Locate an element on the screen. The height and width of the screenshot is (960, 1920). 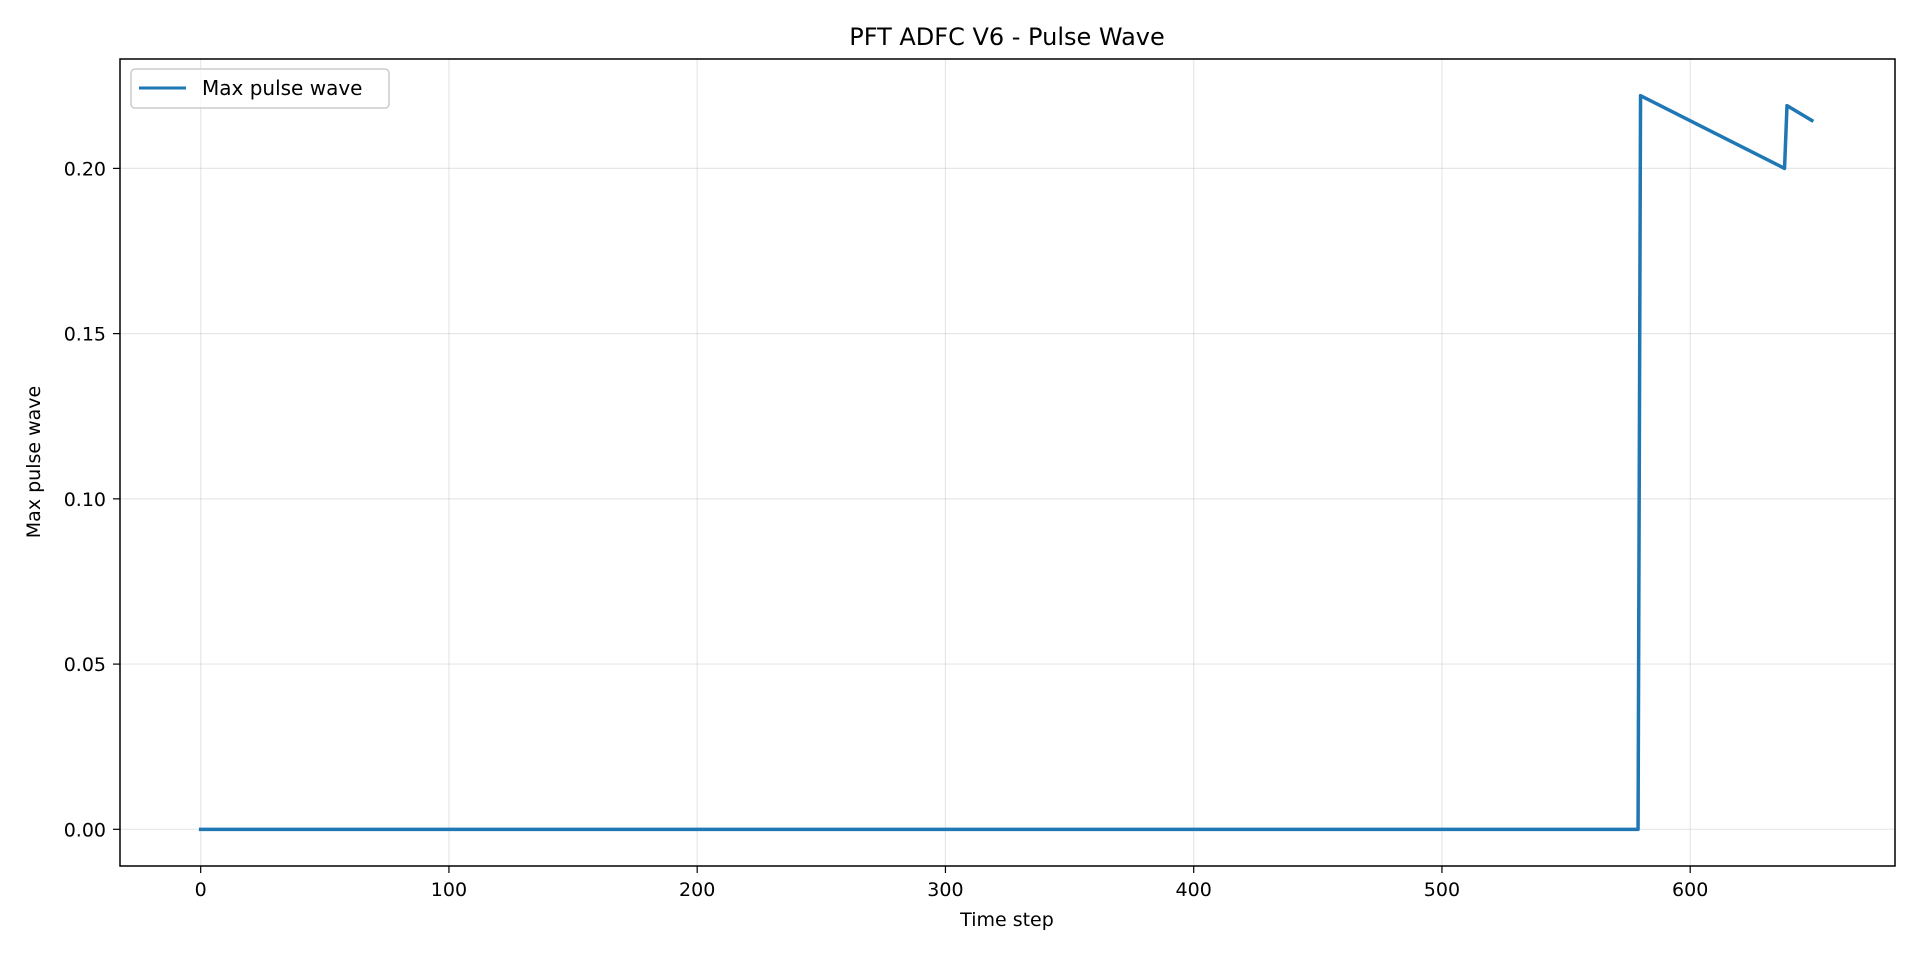
legend: Max pulse wave is located at coordinates (260, 88).